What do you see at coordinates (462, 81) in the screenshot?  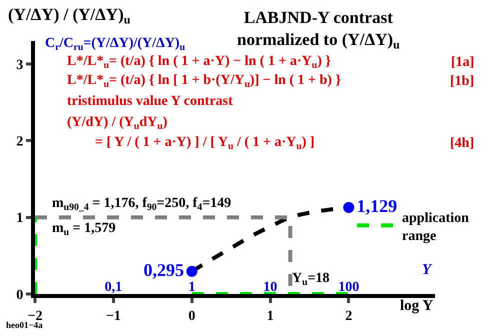 I see `text: [1b]` at bounding box center [462, 81].